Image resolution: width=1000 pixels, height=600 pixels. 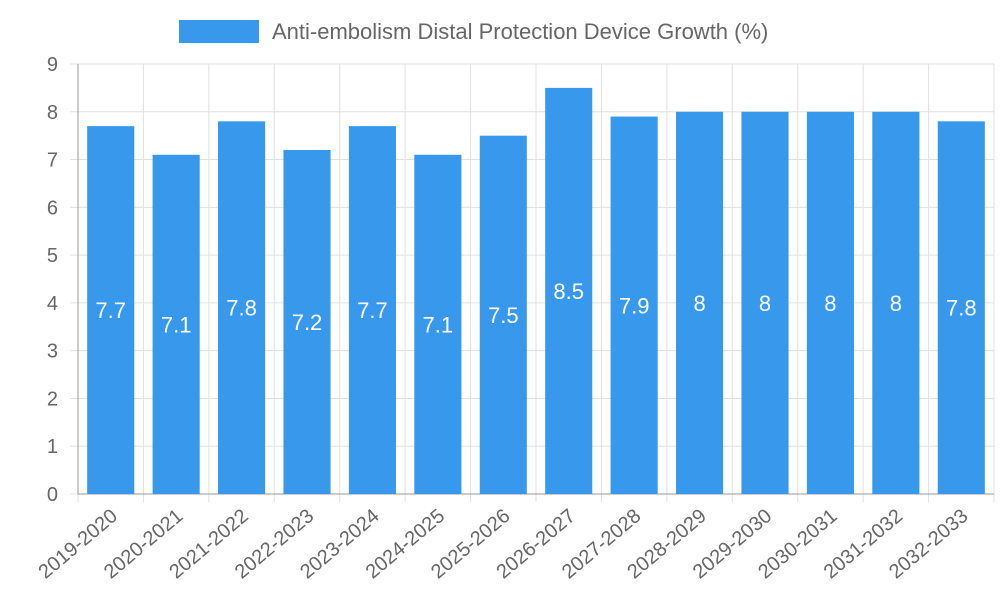 I want to click on bar-value-label: 7.9, so click(x=634, y=305).